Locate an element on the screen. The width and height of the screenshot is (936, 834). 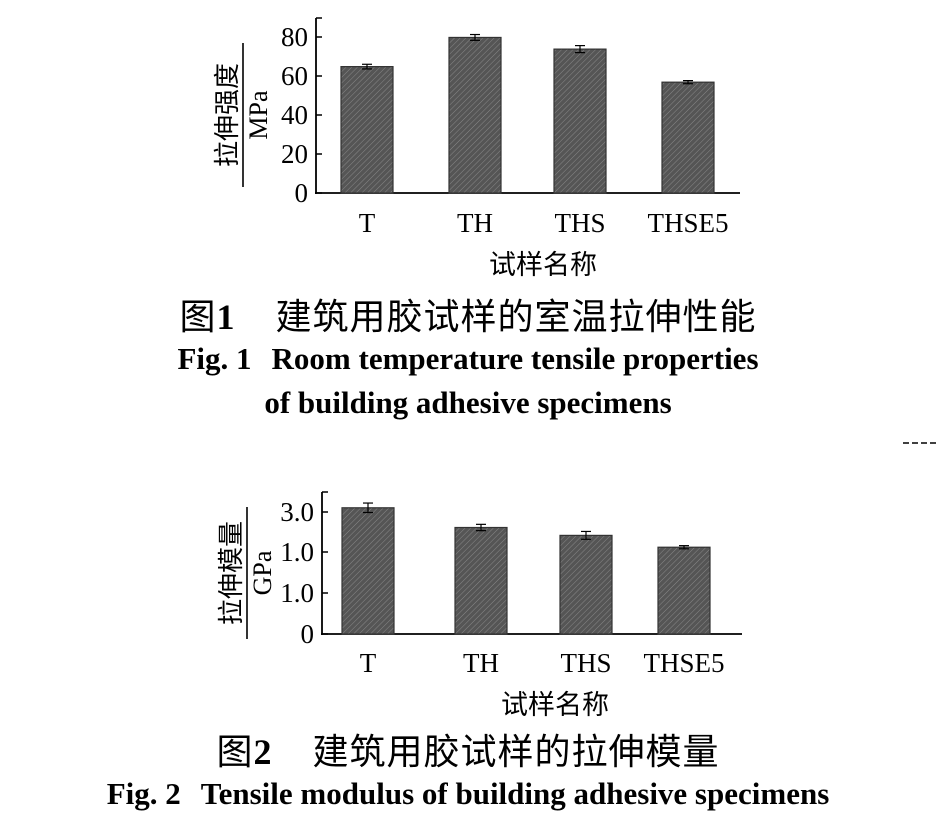
y-axis-label: 拉伸模量 GPa is located at coordinates (247, 573).